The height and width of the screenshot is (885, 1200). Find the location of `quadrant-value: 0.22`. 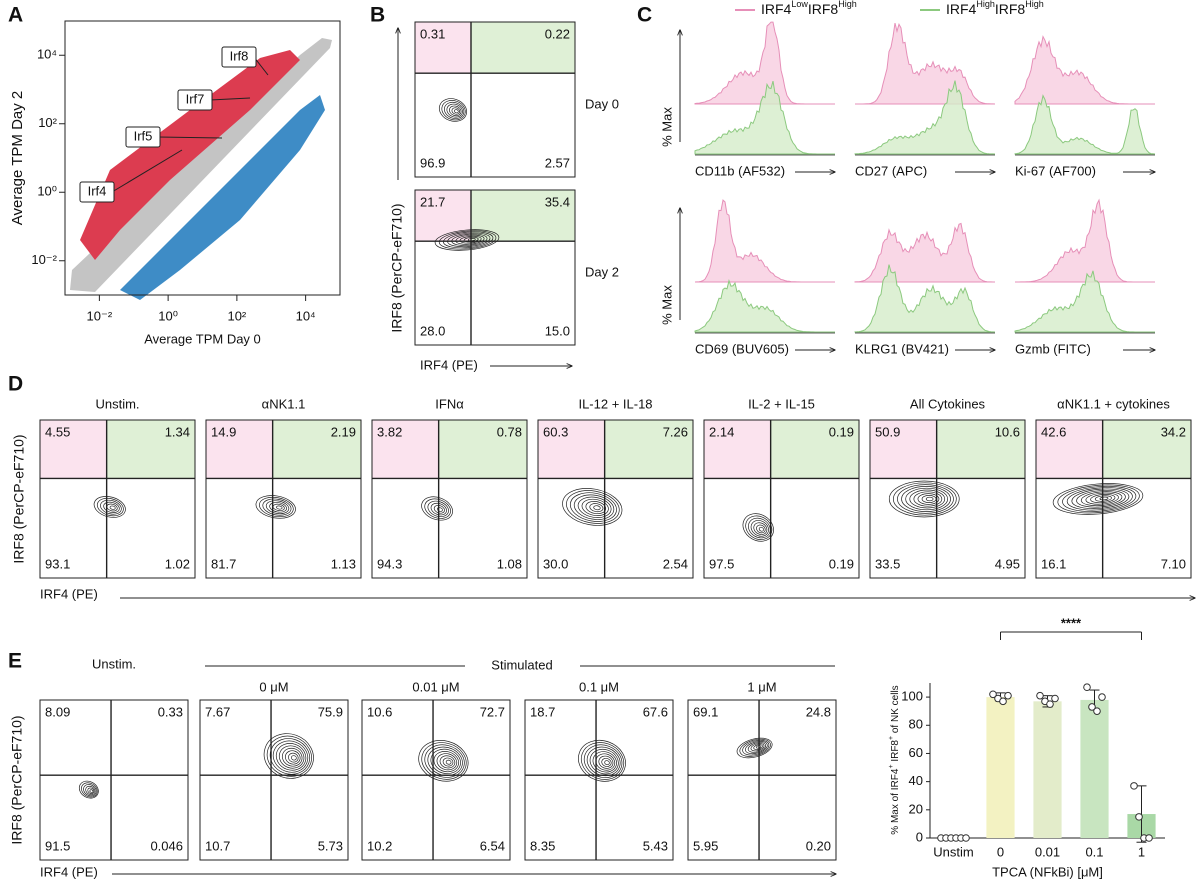

quadrant-value: 0.22 is located at coordinates (557, 33).